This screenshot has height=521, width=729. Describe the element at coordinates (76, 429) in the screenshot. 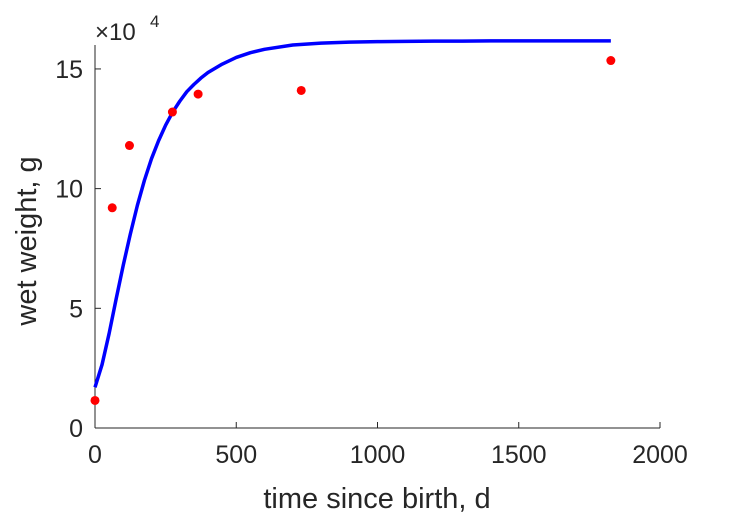

I see `y-tick-label: 0` at that location.